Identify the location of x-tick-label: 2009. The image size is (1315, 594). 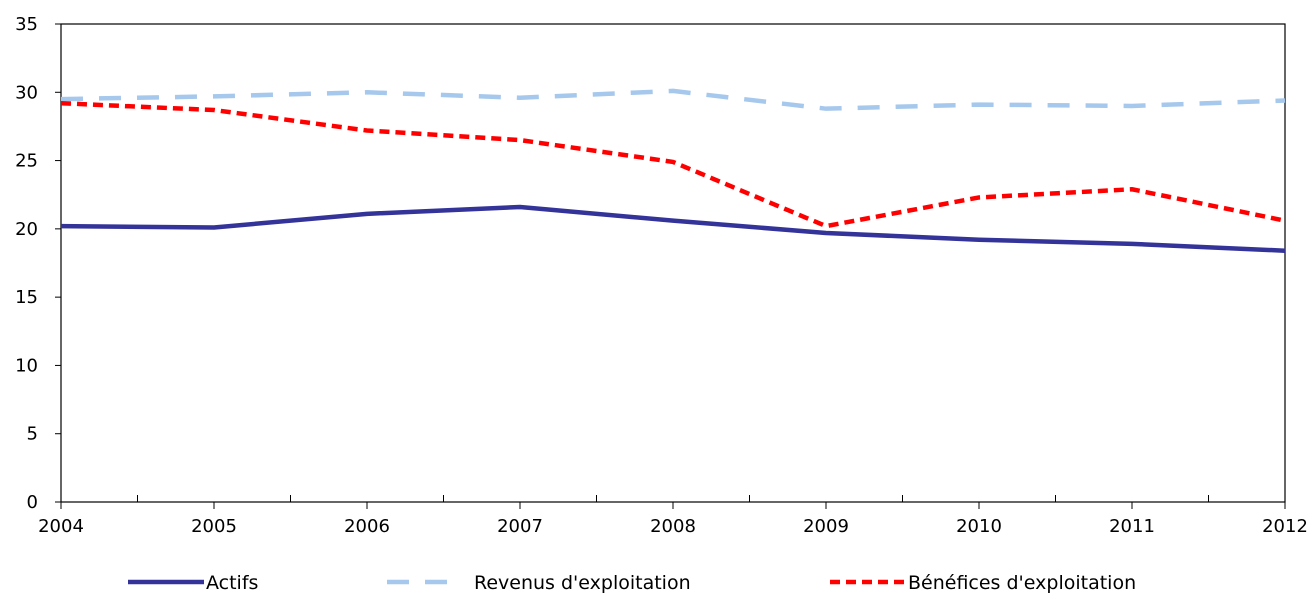
(826, 526).